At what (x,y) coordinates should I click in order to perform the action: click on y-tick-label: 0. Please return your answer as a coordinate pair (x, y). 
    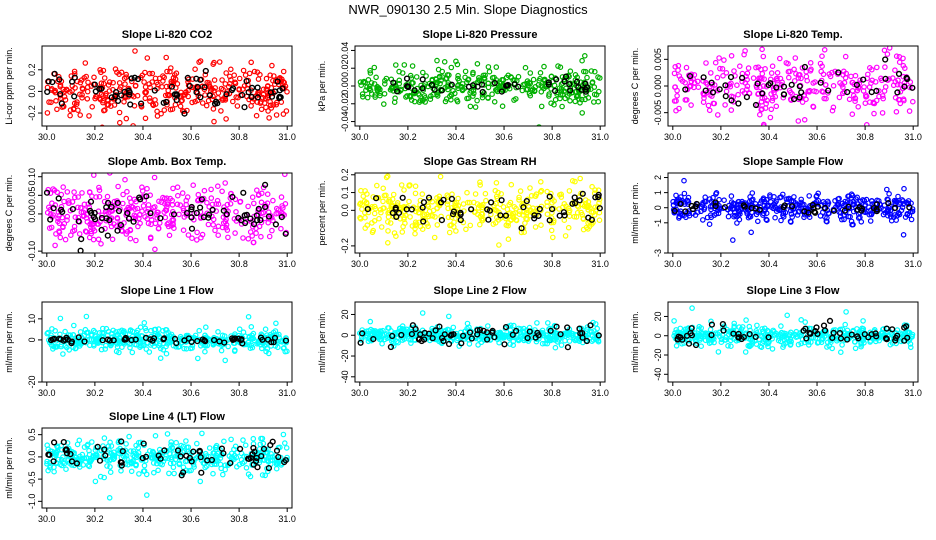
    Looking at the image, I should click on (32, 339).